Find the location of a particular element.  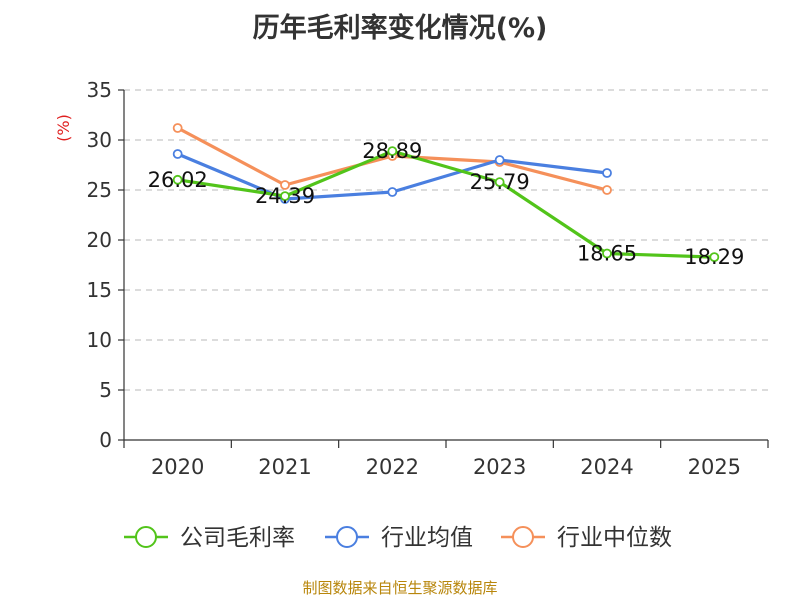

legend-item-0: 公司毛利率 is located at coordinates (209, 538).